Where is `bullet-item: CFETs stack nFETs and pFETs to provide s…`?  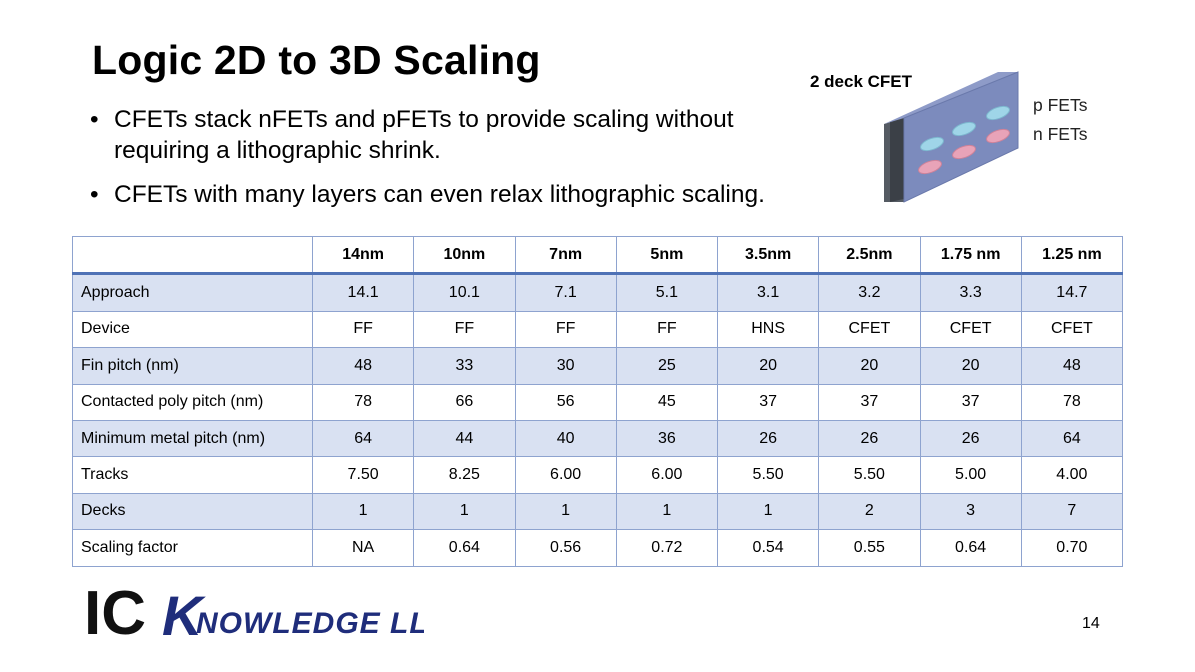 bullet-item: CFETs stack nFETs and pFETs to provide s… is located at coordinates (458, 135).